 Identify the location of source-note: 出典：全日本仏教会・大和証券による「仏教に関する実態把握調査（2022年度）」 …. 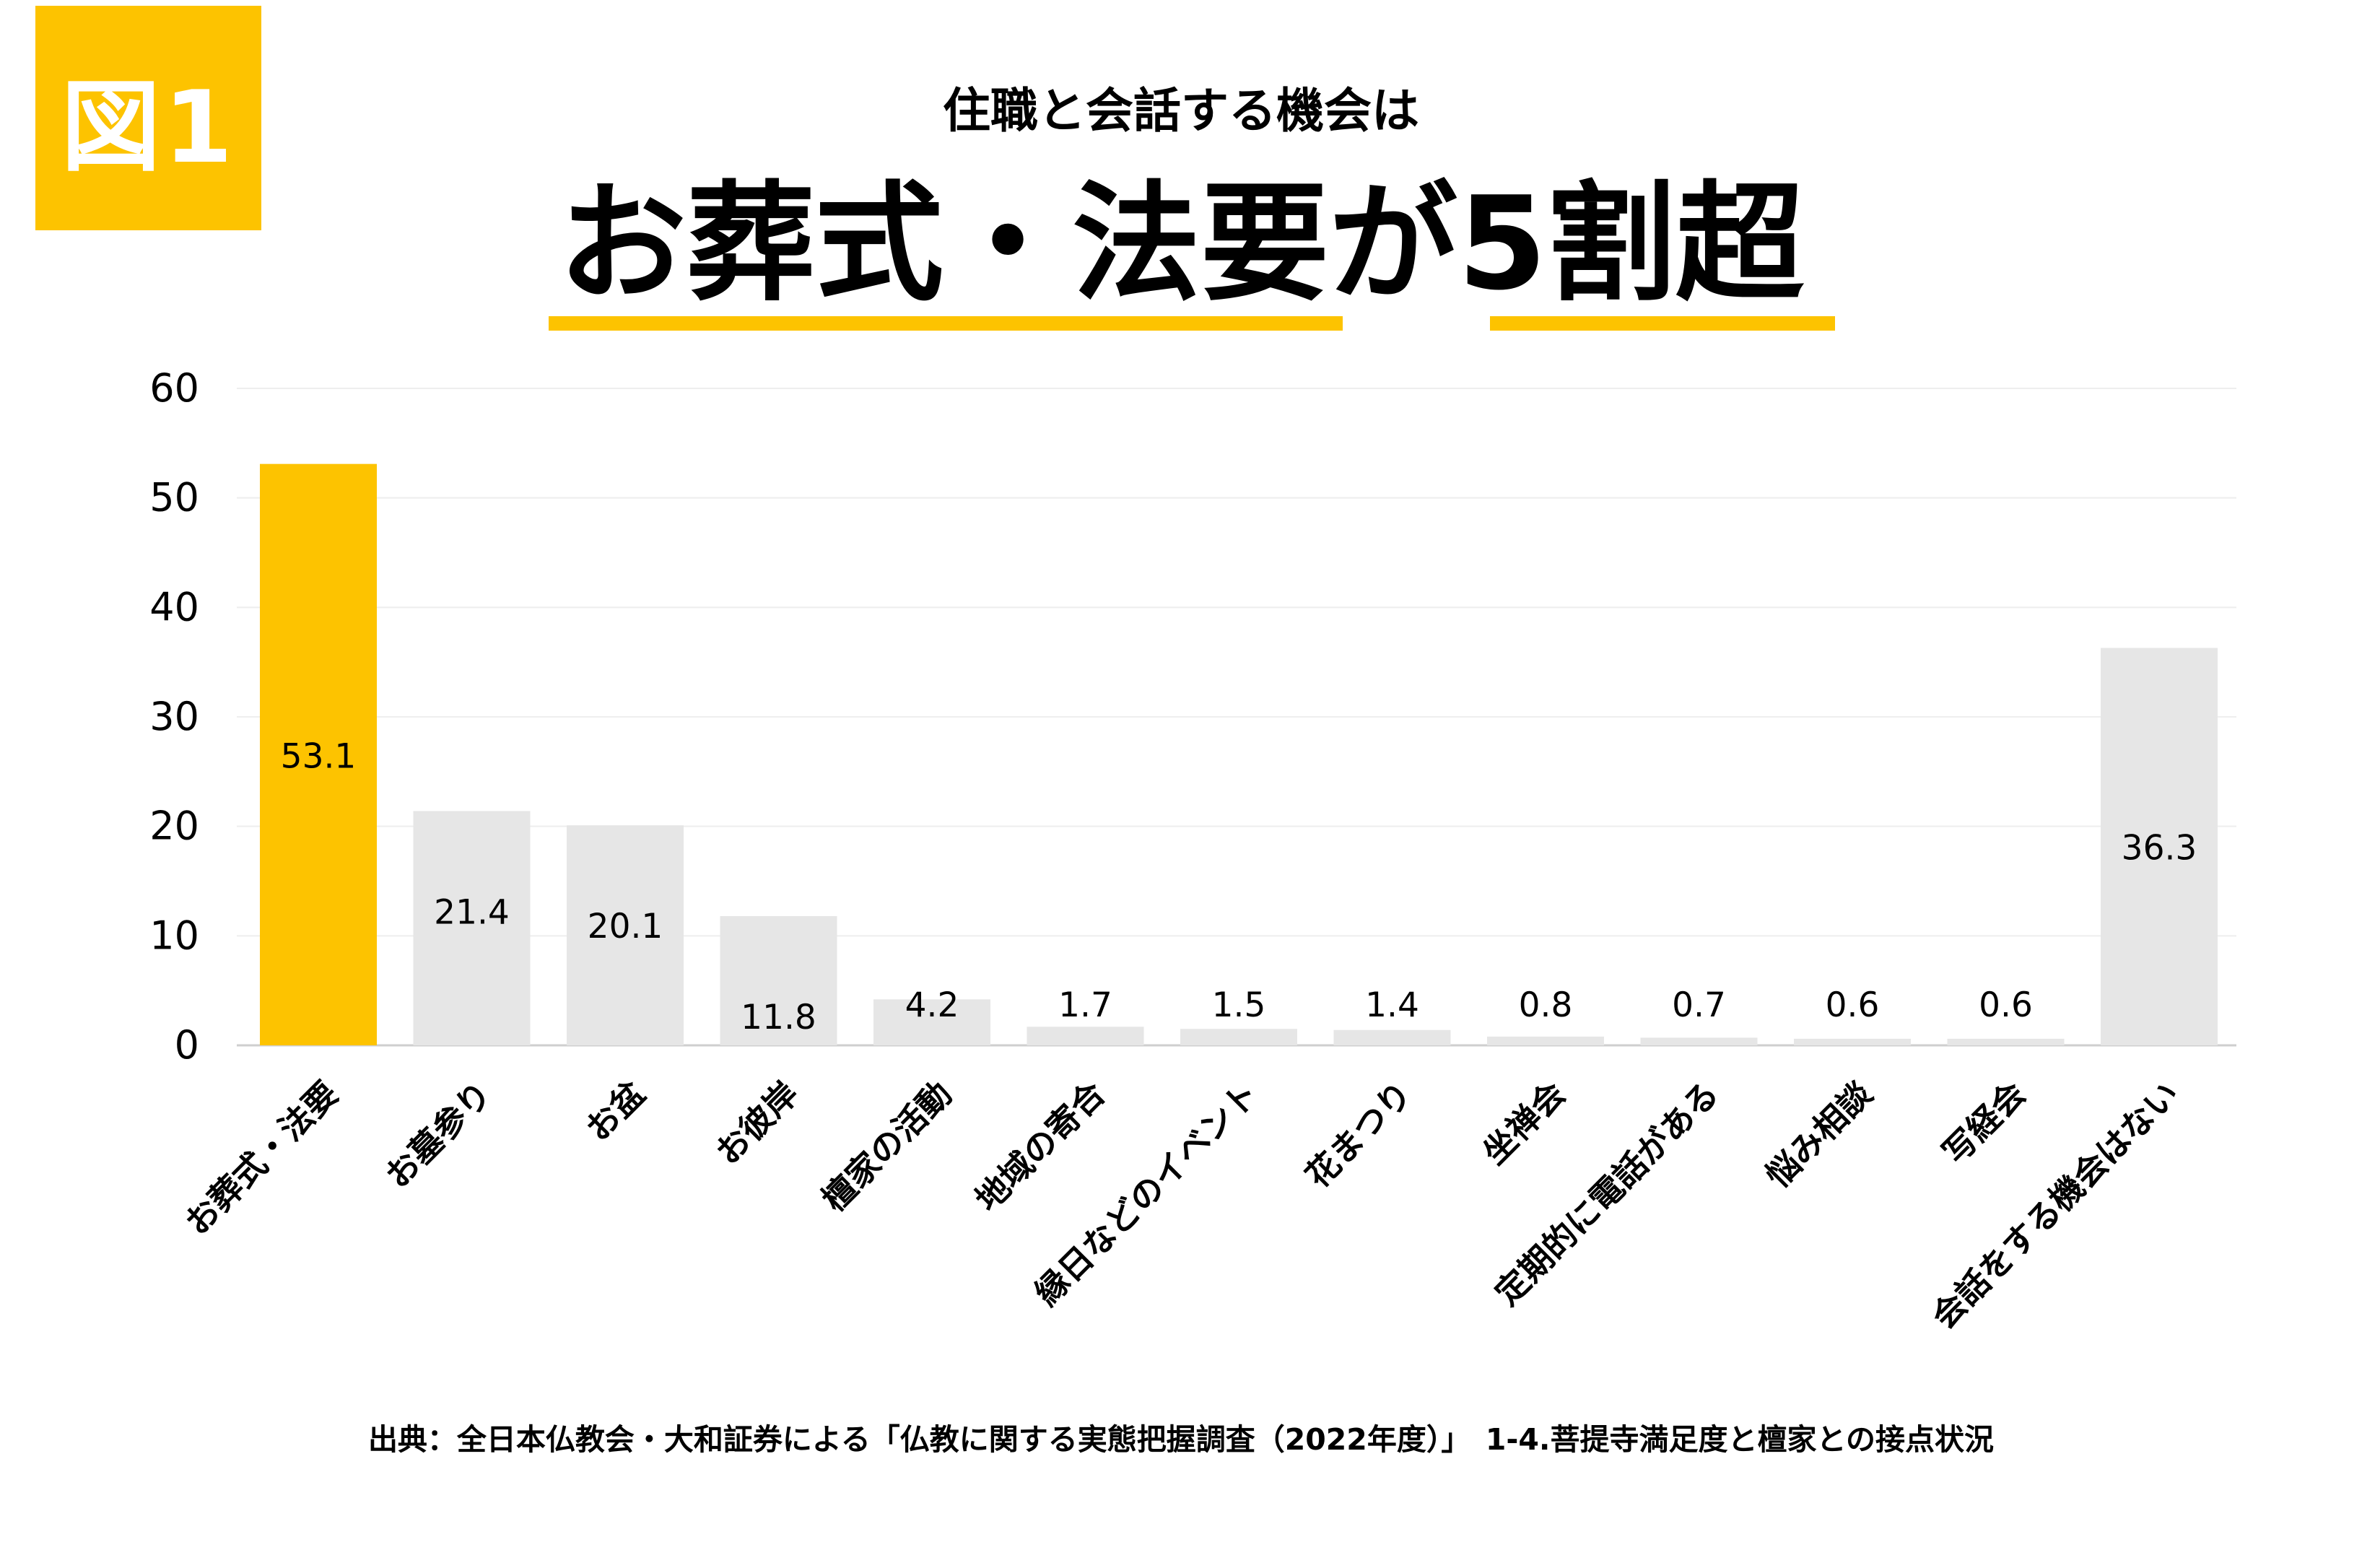
(1181, 1439).